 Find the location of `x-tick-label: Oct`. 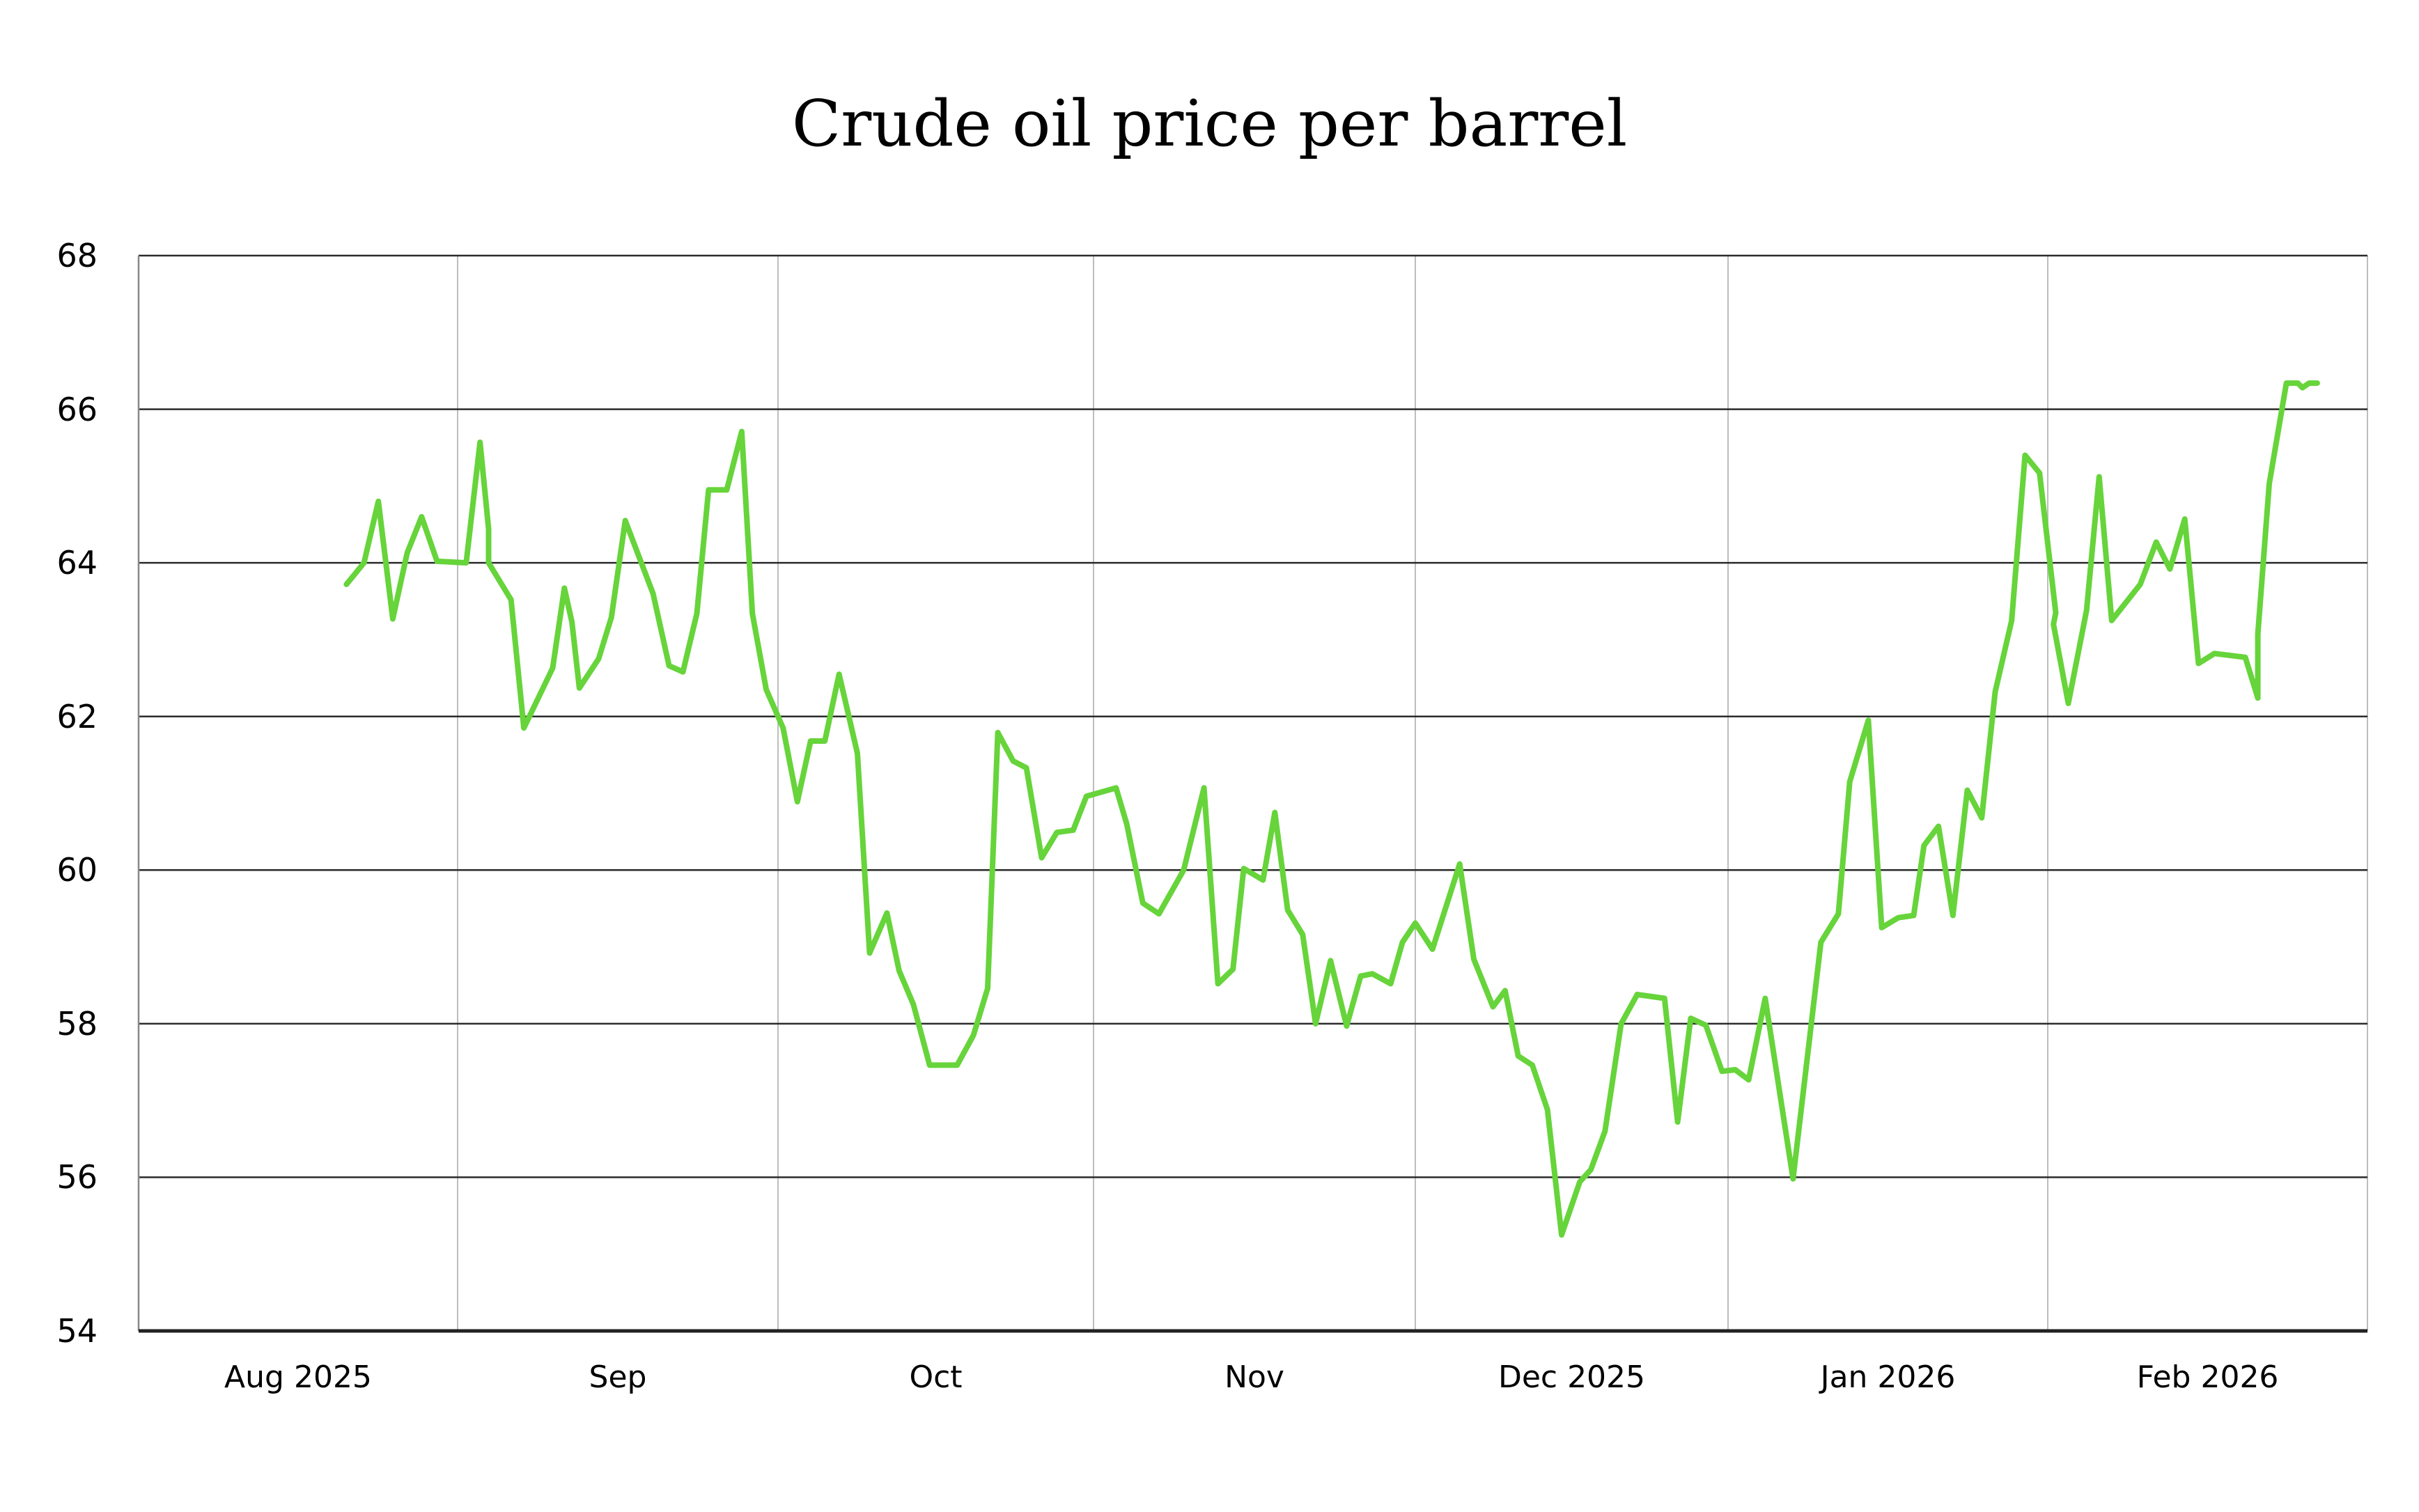

x-tick-label: Oct is located at coordinates (936, 1377).